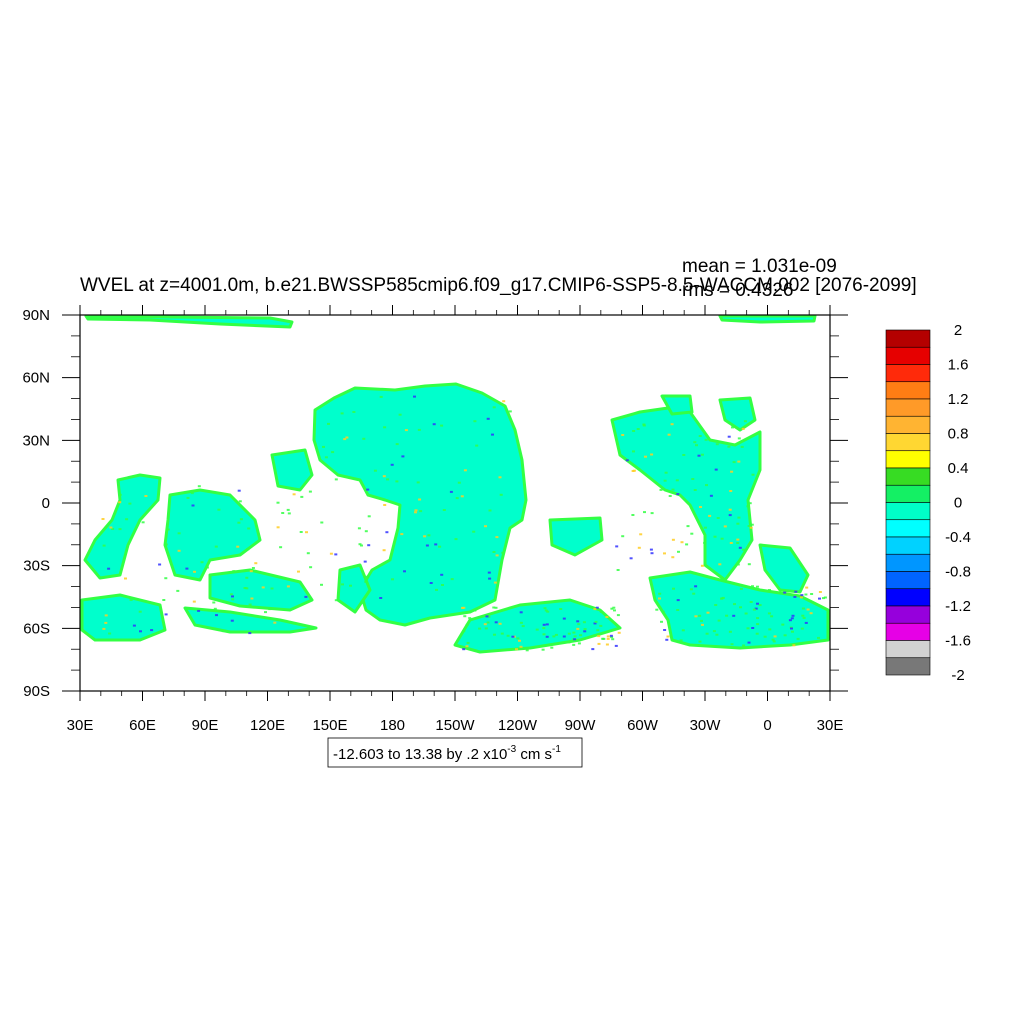 Image resolution: width=1024 pixels, height=1024 pixels. What do you see at coordinates (455, 725) in the screenshot?
I see `x-tick-label: 150W` at bounding box center [455, 725].